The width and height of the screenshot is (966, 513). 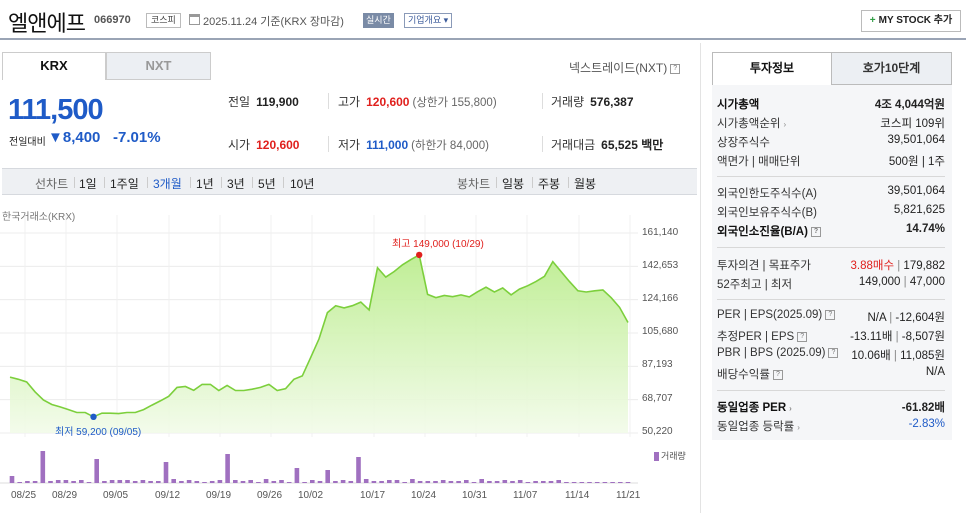 I want to click on caret-down-icon: ▾, so click(x=446, y=20).